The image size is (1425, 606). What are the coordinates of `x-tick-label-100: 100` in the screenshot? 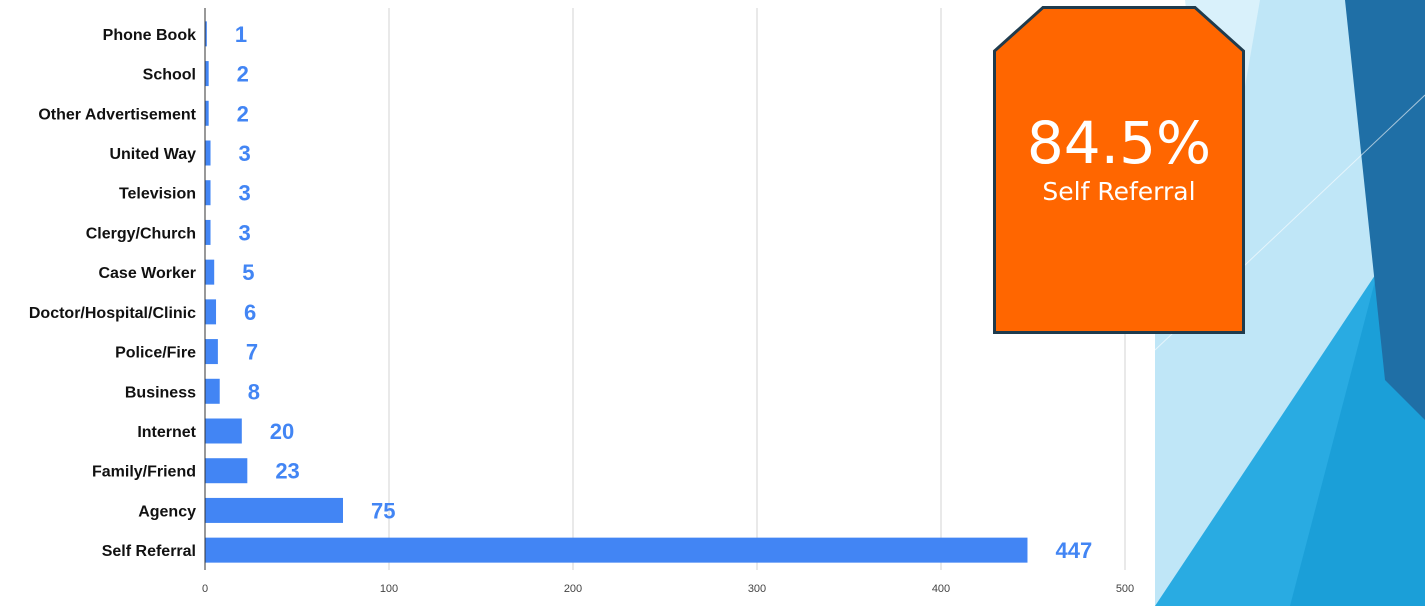 It's located at (389, 589).